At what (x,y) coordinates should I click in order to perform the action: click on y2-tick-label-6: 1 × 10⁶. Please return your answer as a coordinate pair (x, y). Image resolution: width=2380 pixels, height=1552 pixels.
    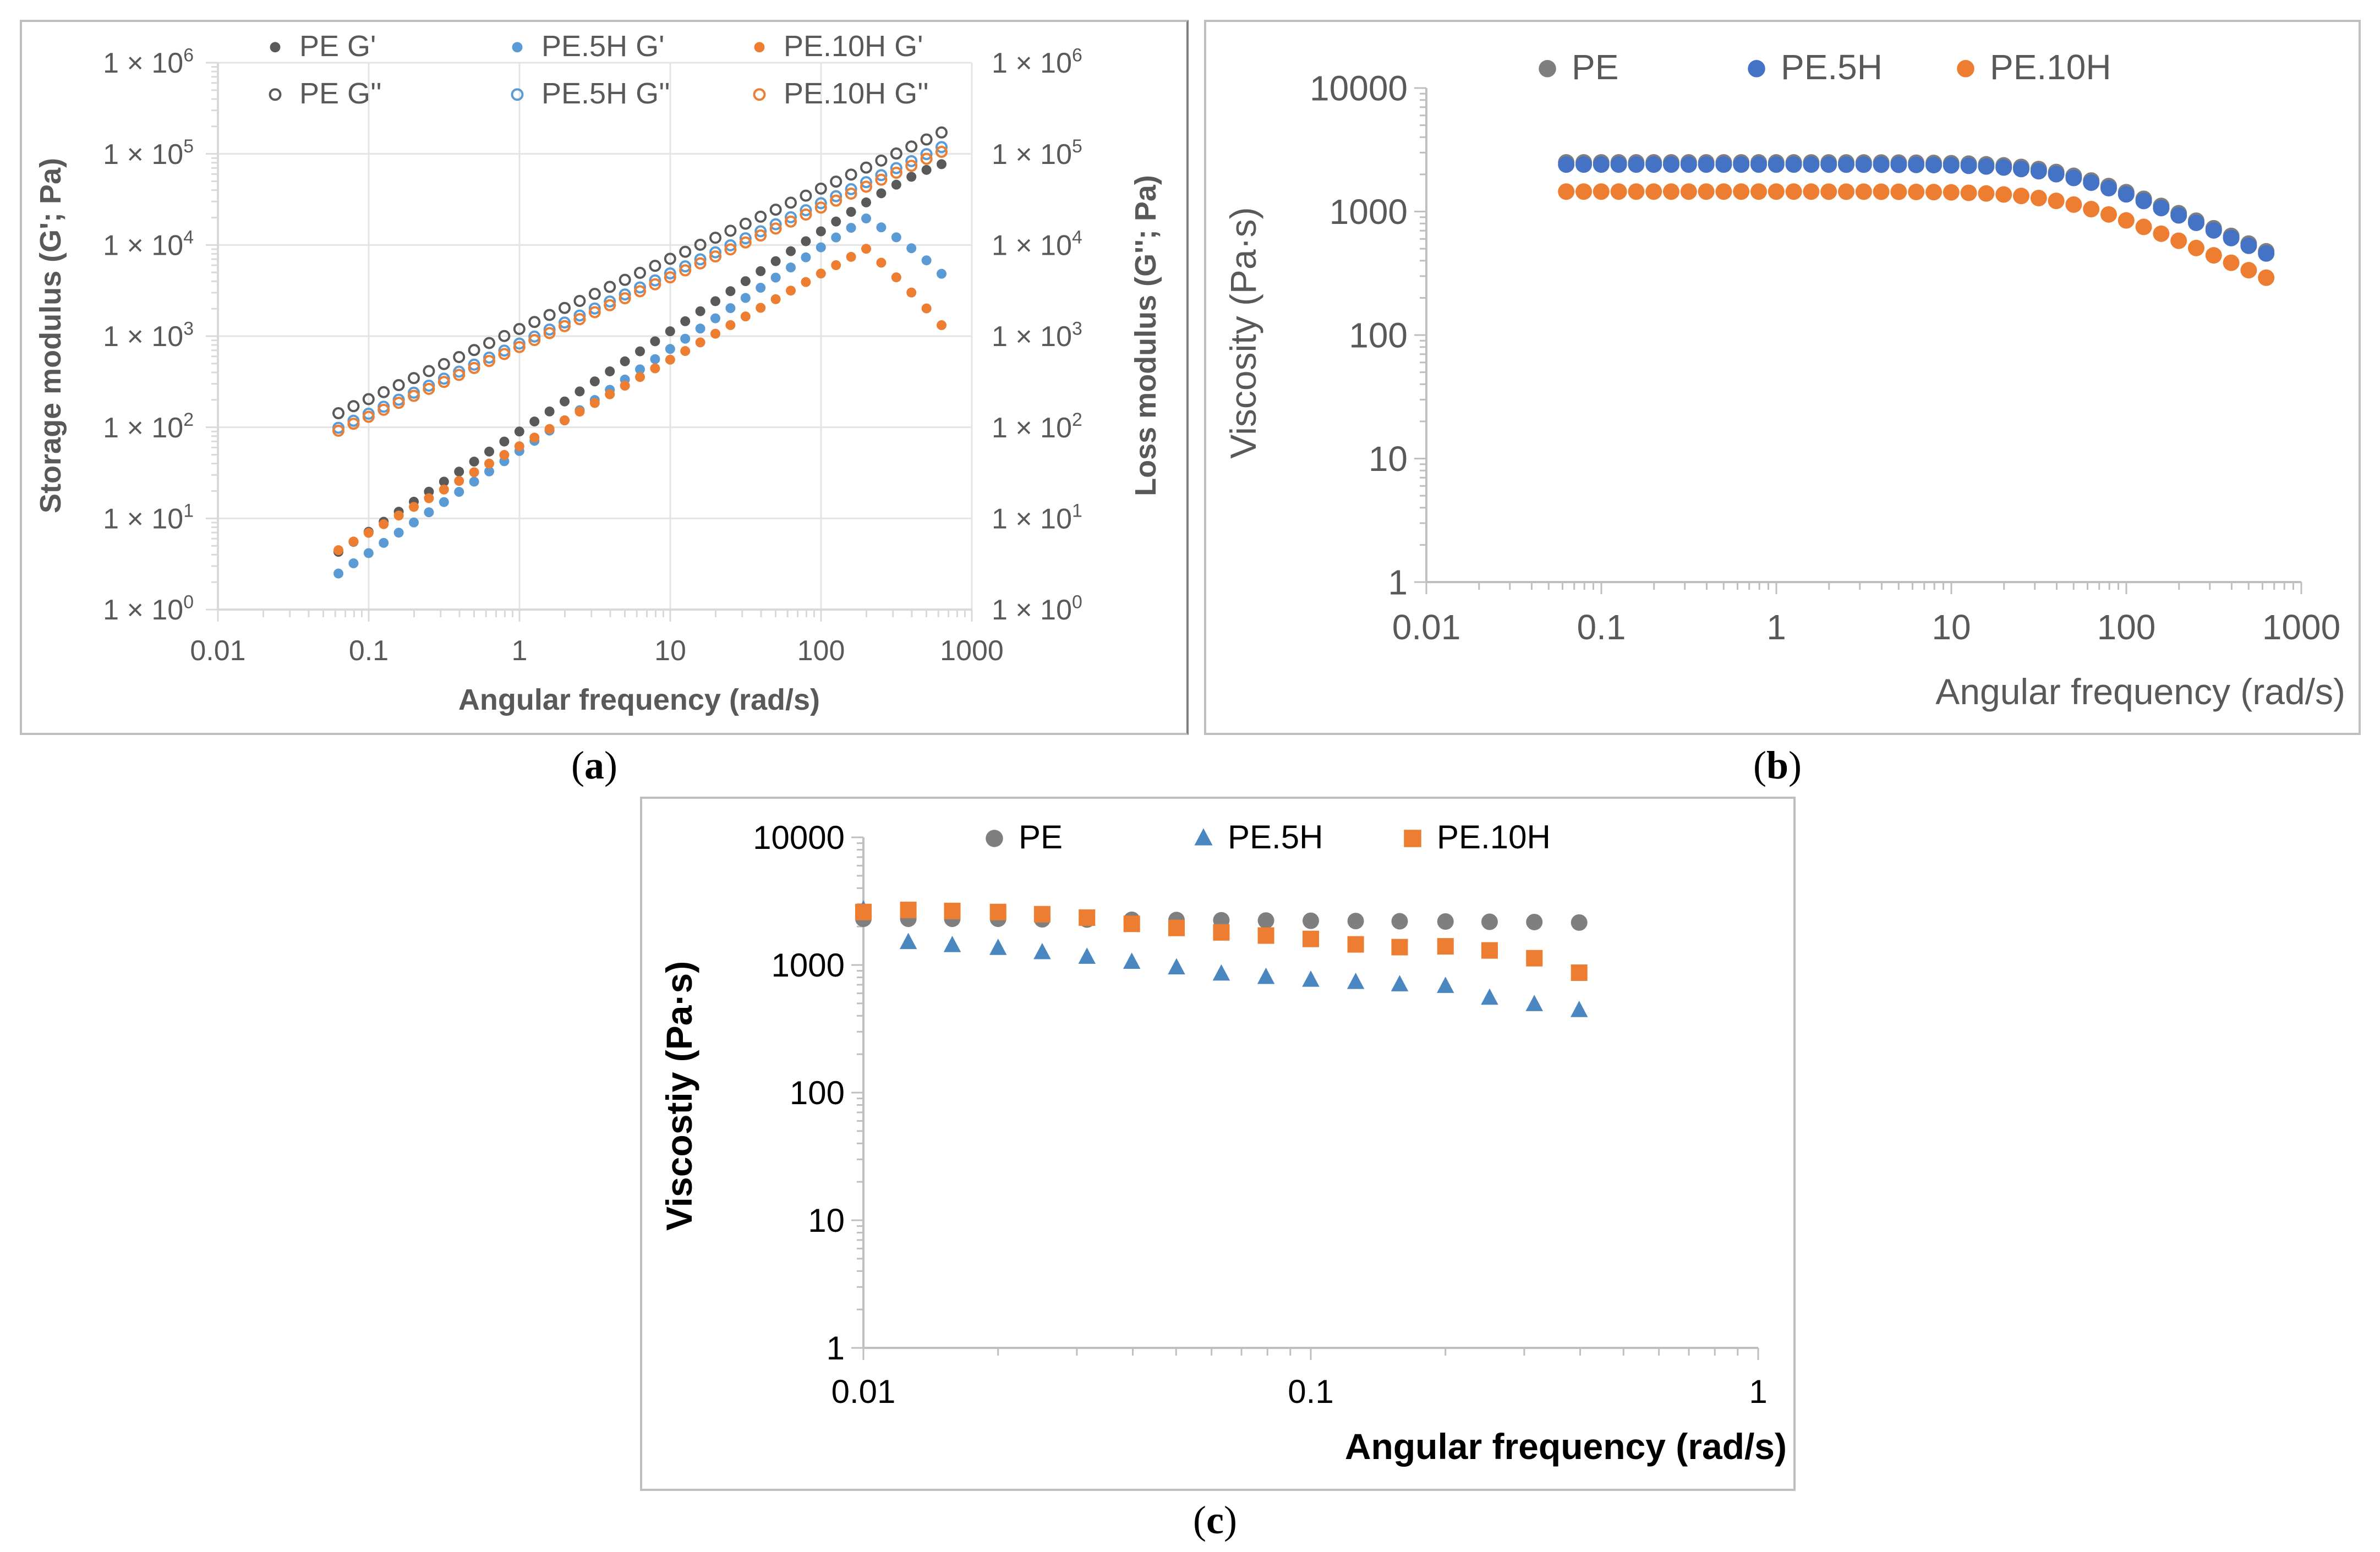
    Looking at the image, I should click on (1037, 62).